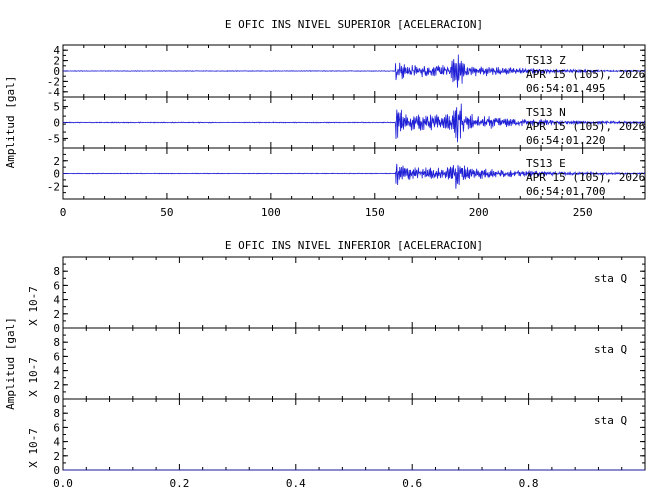 This screenshot has width=650, height=500. I want to click on x-tick-label: 100, so click(271, 212).